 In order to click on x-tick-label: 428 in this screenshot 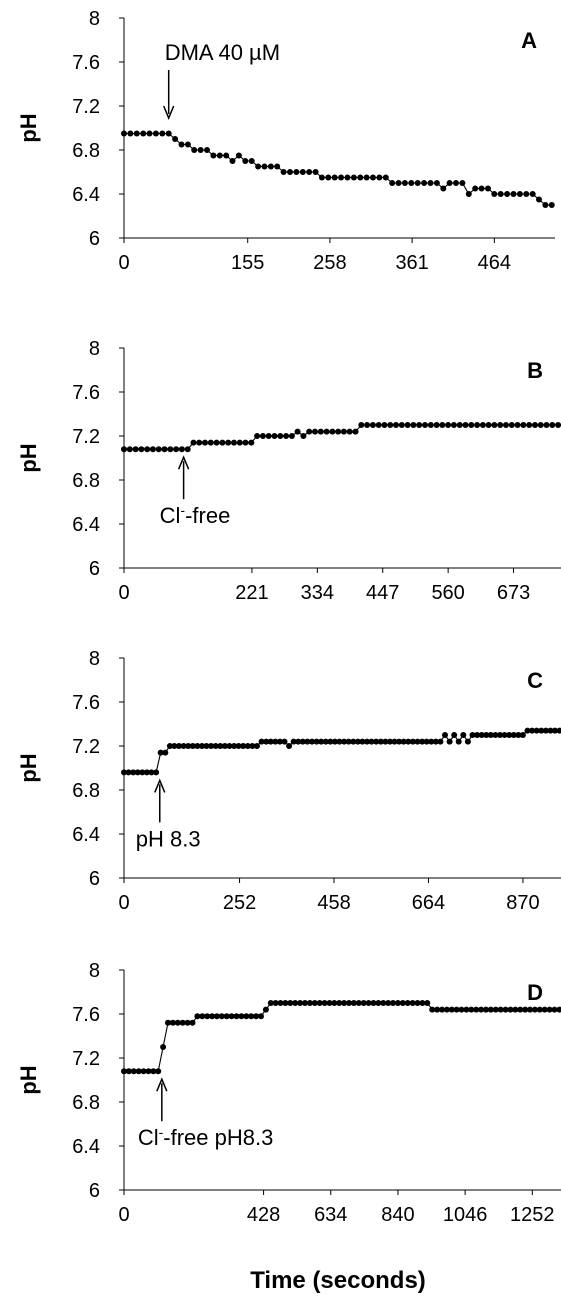, I will do `click(263, 1215)`.